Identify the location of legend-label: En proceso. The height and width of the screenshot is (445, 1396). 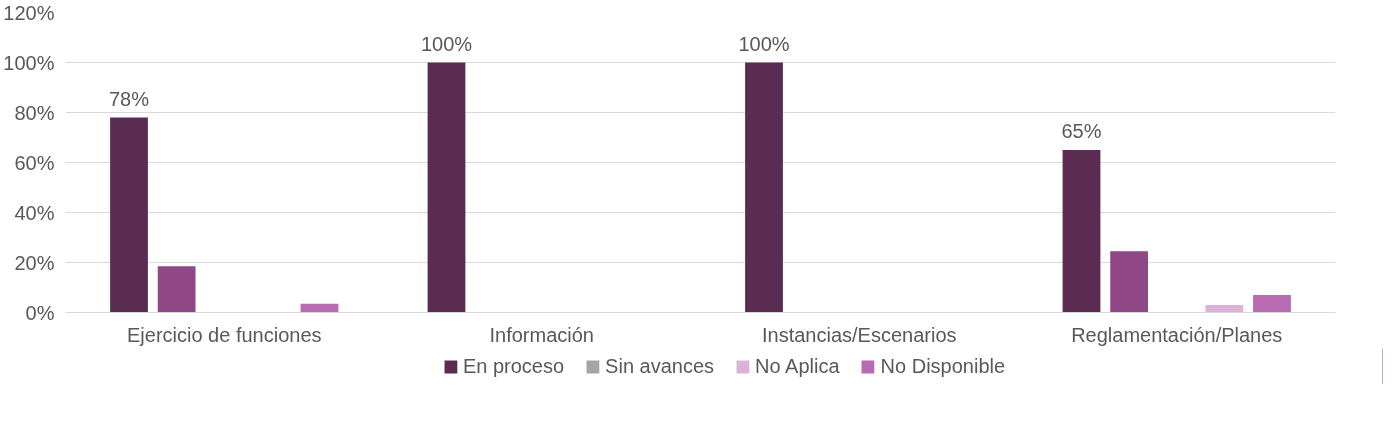
(513, 366).